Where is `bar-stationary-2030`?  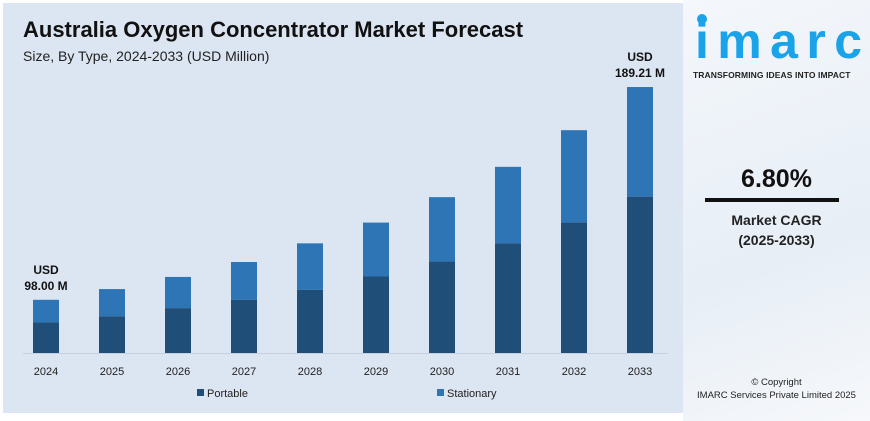 bar-stationary-2030 is located at coordinates (442, 229).